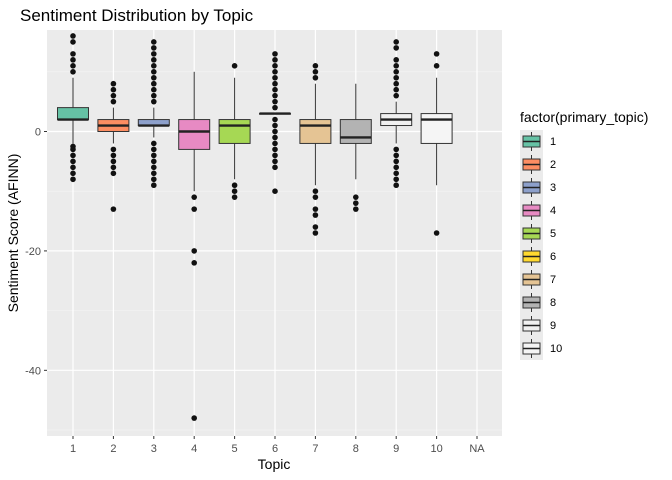 This screenshot has height=480, width=672. What do you see at coordinates (137, 15) in the screenshot?
I see `chart-title: Sentiment Distribution by Topic` at bounding box center [137, 15].